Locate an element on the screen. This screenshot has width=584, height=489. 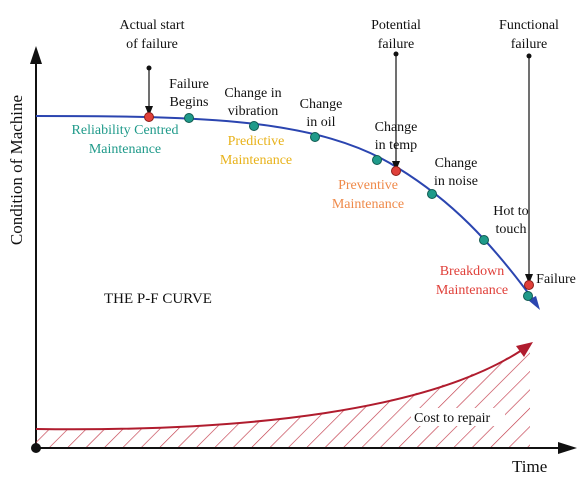
label-failure-begins-2: Begins is located at coordinates (189, 102).